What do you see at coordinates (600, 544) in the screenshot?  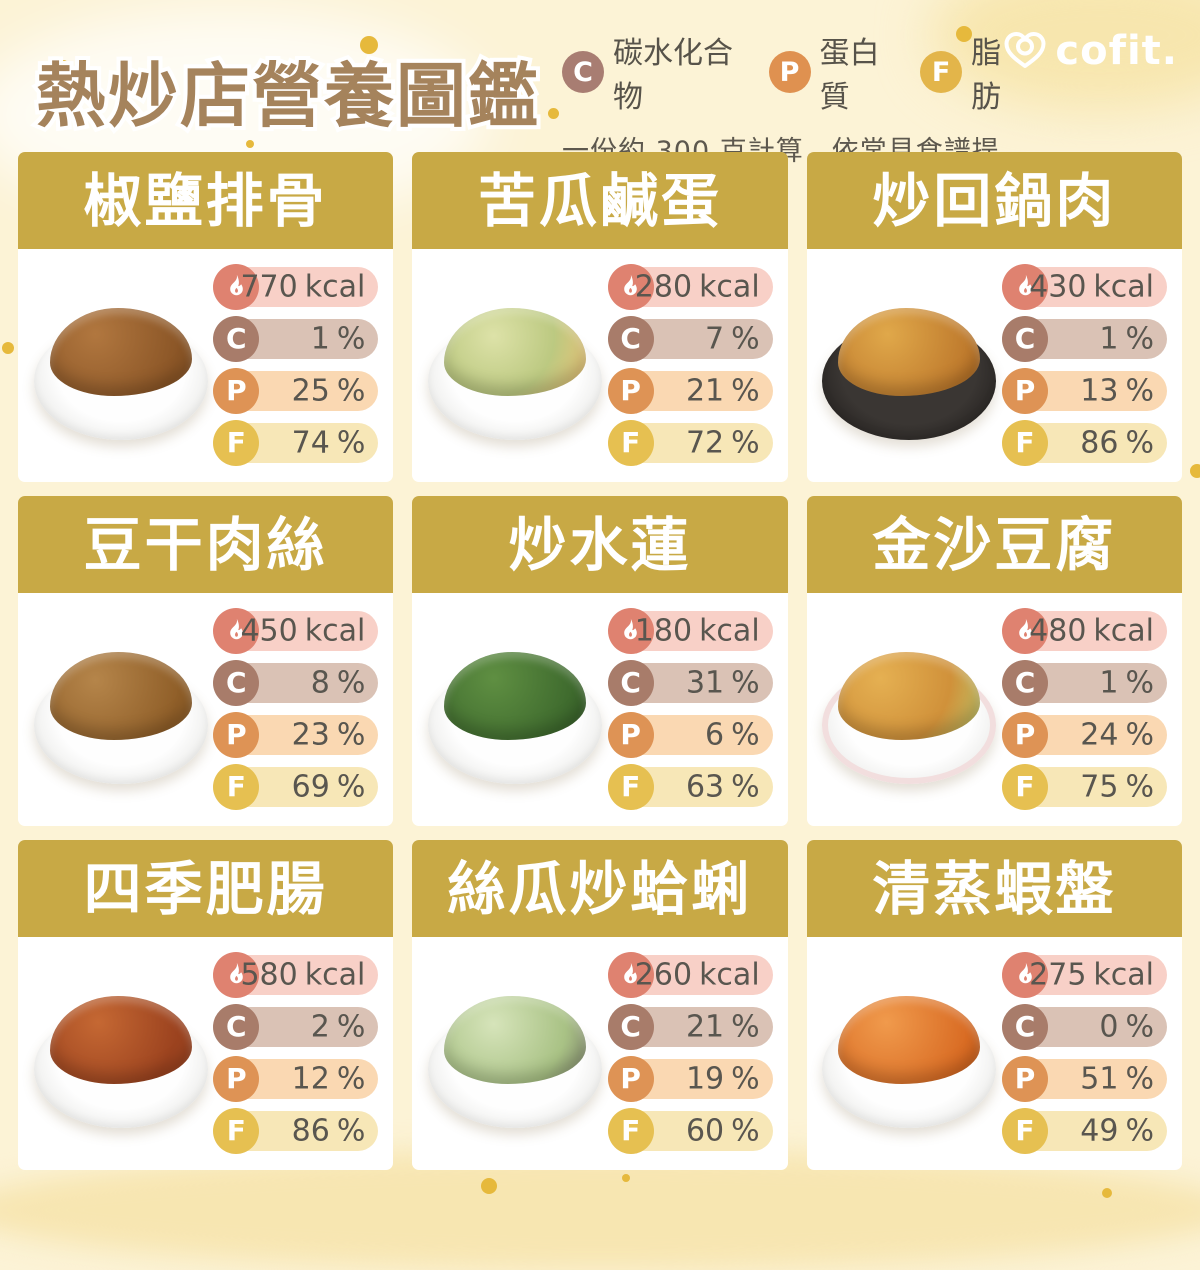 I see `dish-name: 炒水蓮` at bounding box center [600, 544].